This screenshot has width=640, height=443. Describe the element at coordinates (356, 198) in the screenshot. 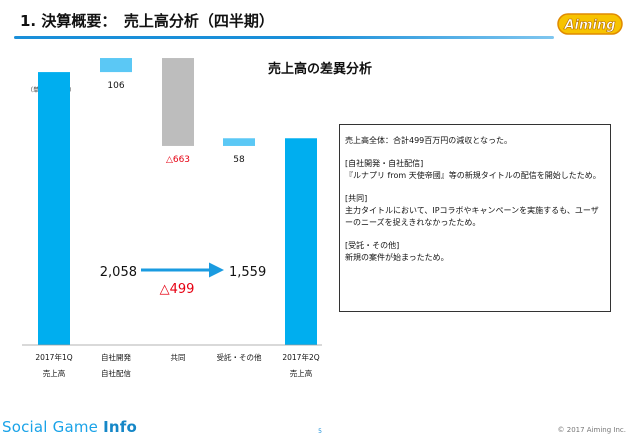

I see `note-heading-joint: [共同]` at that location.